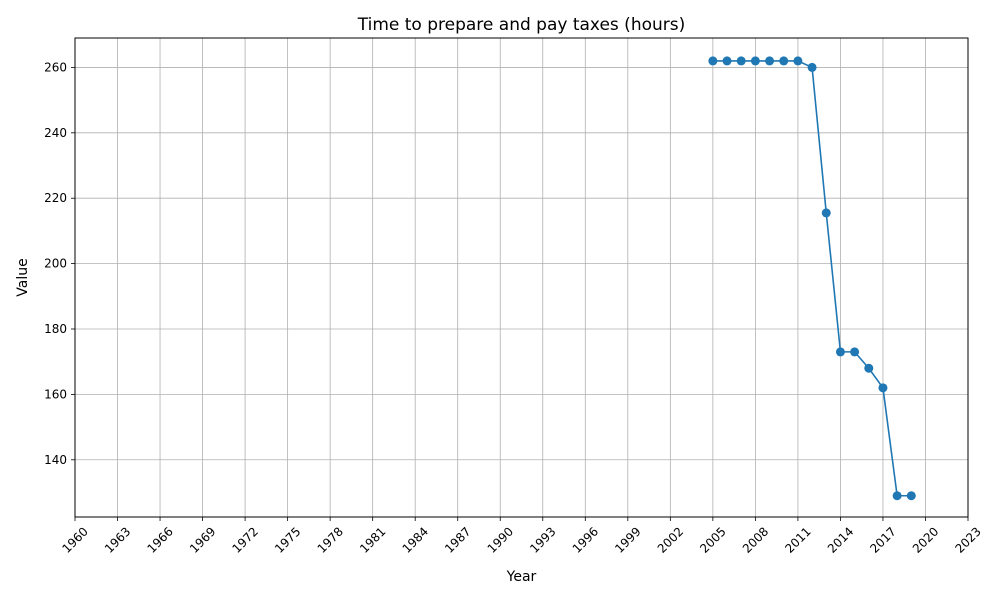  I want to click on y-axis-ticks: 140 160 180 200 220 240 260, so click(59, 263).